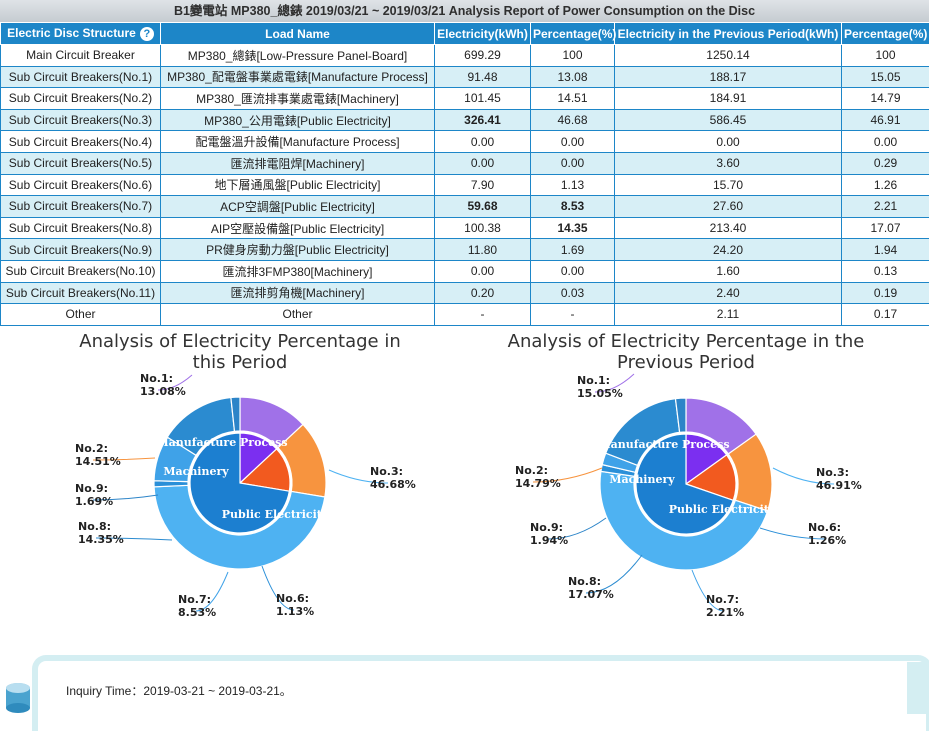 The width and height of the screenshot is (929, 731). I want to click on inquiry-time: Inquiry Time：2019-03-21 ~ 2019-03-21。, so click(179, 690).